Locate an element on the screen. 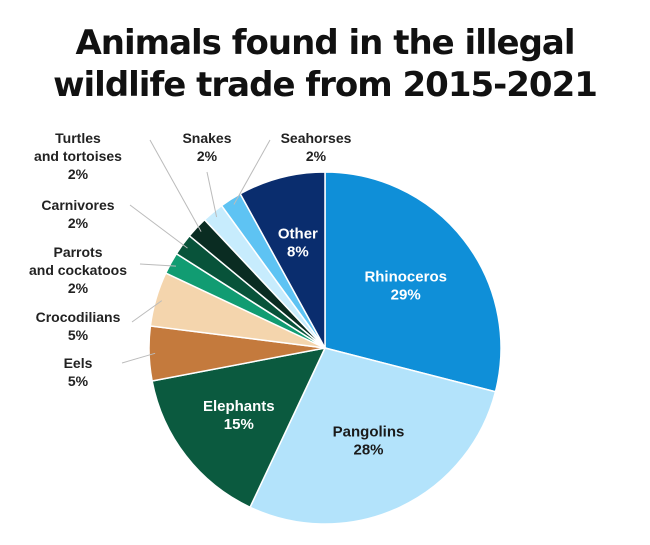  slice-label-other: Other 8% is located at coordinates (298, 242).